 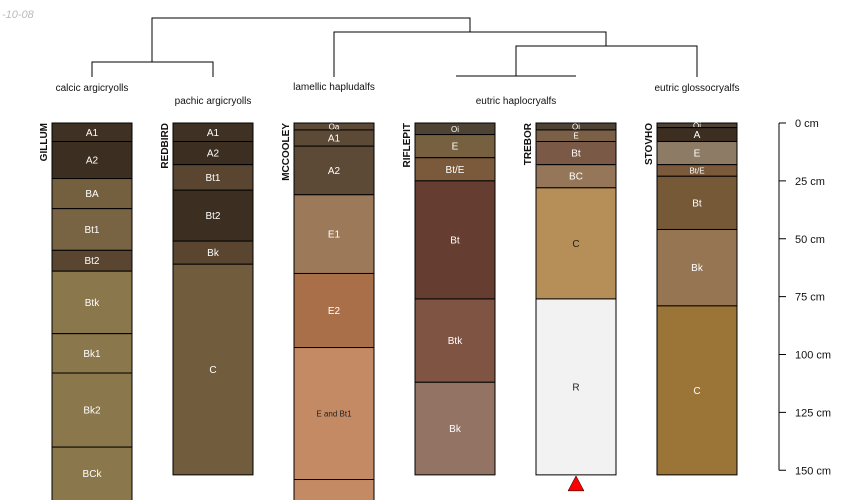 I want to click on horizon-redbird-bt1, so click(x=213, y=177).